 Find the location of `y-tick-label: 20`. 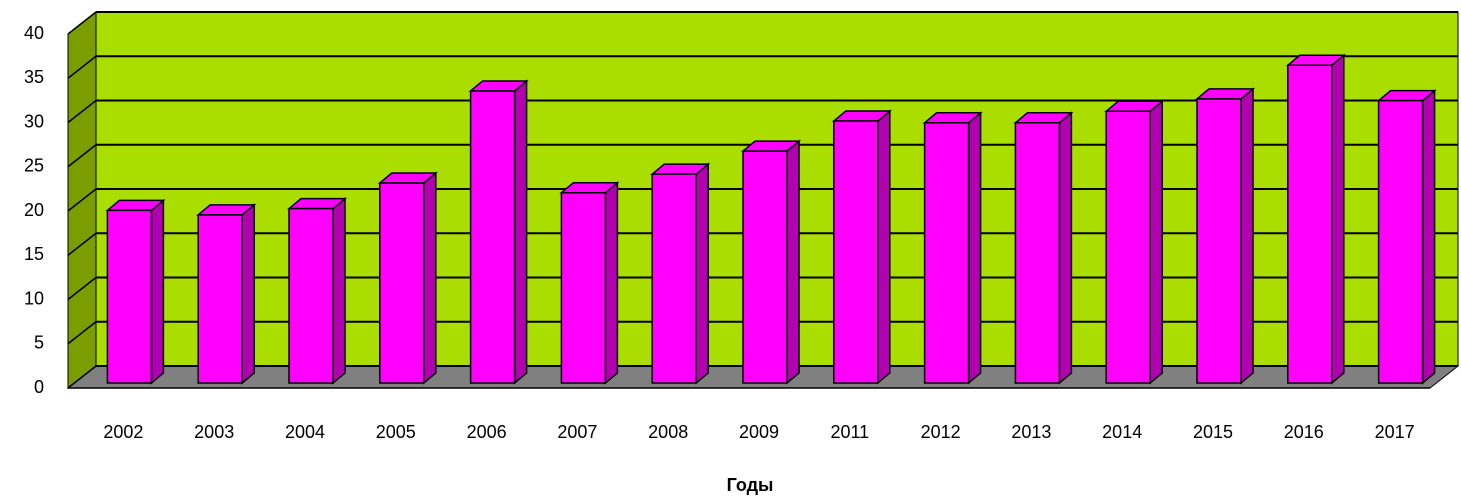

y-tick-label: 20 is located at coordinates (34, 210).